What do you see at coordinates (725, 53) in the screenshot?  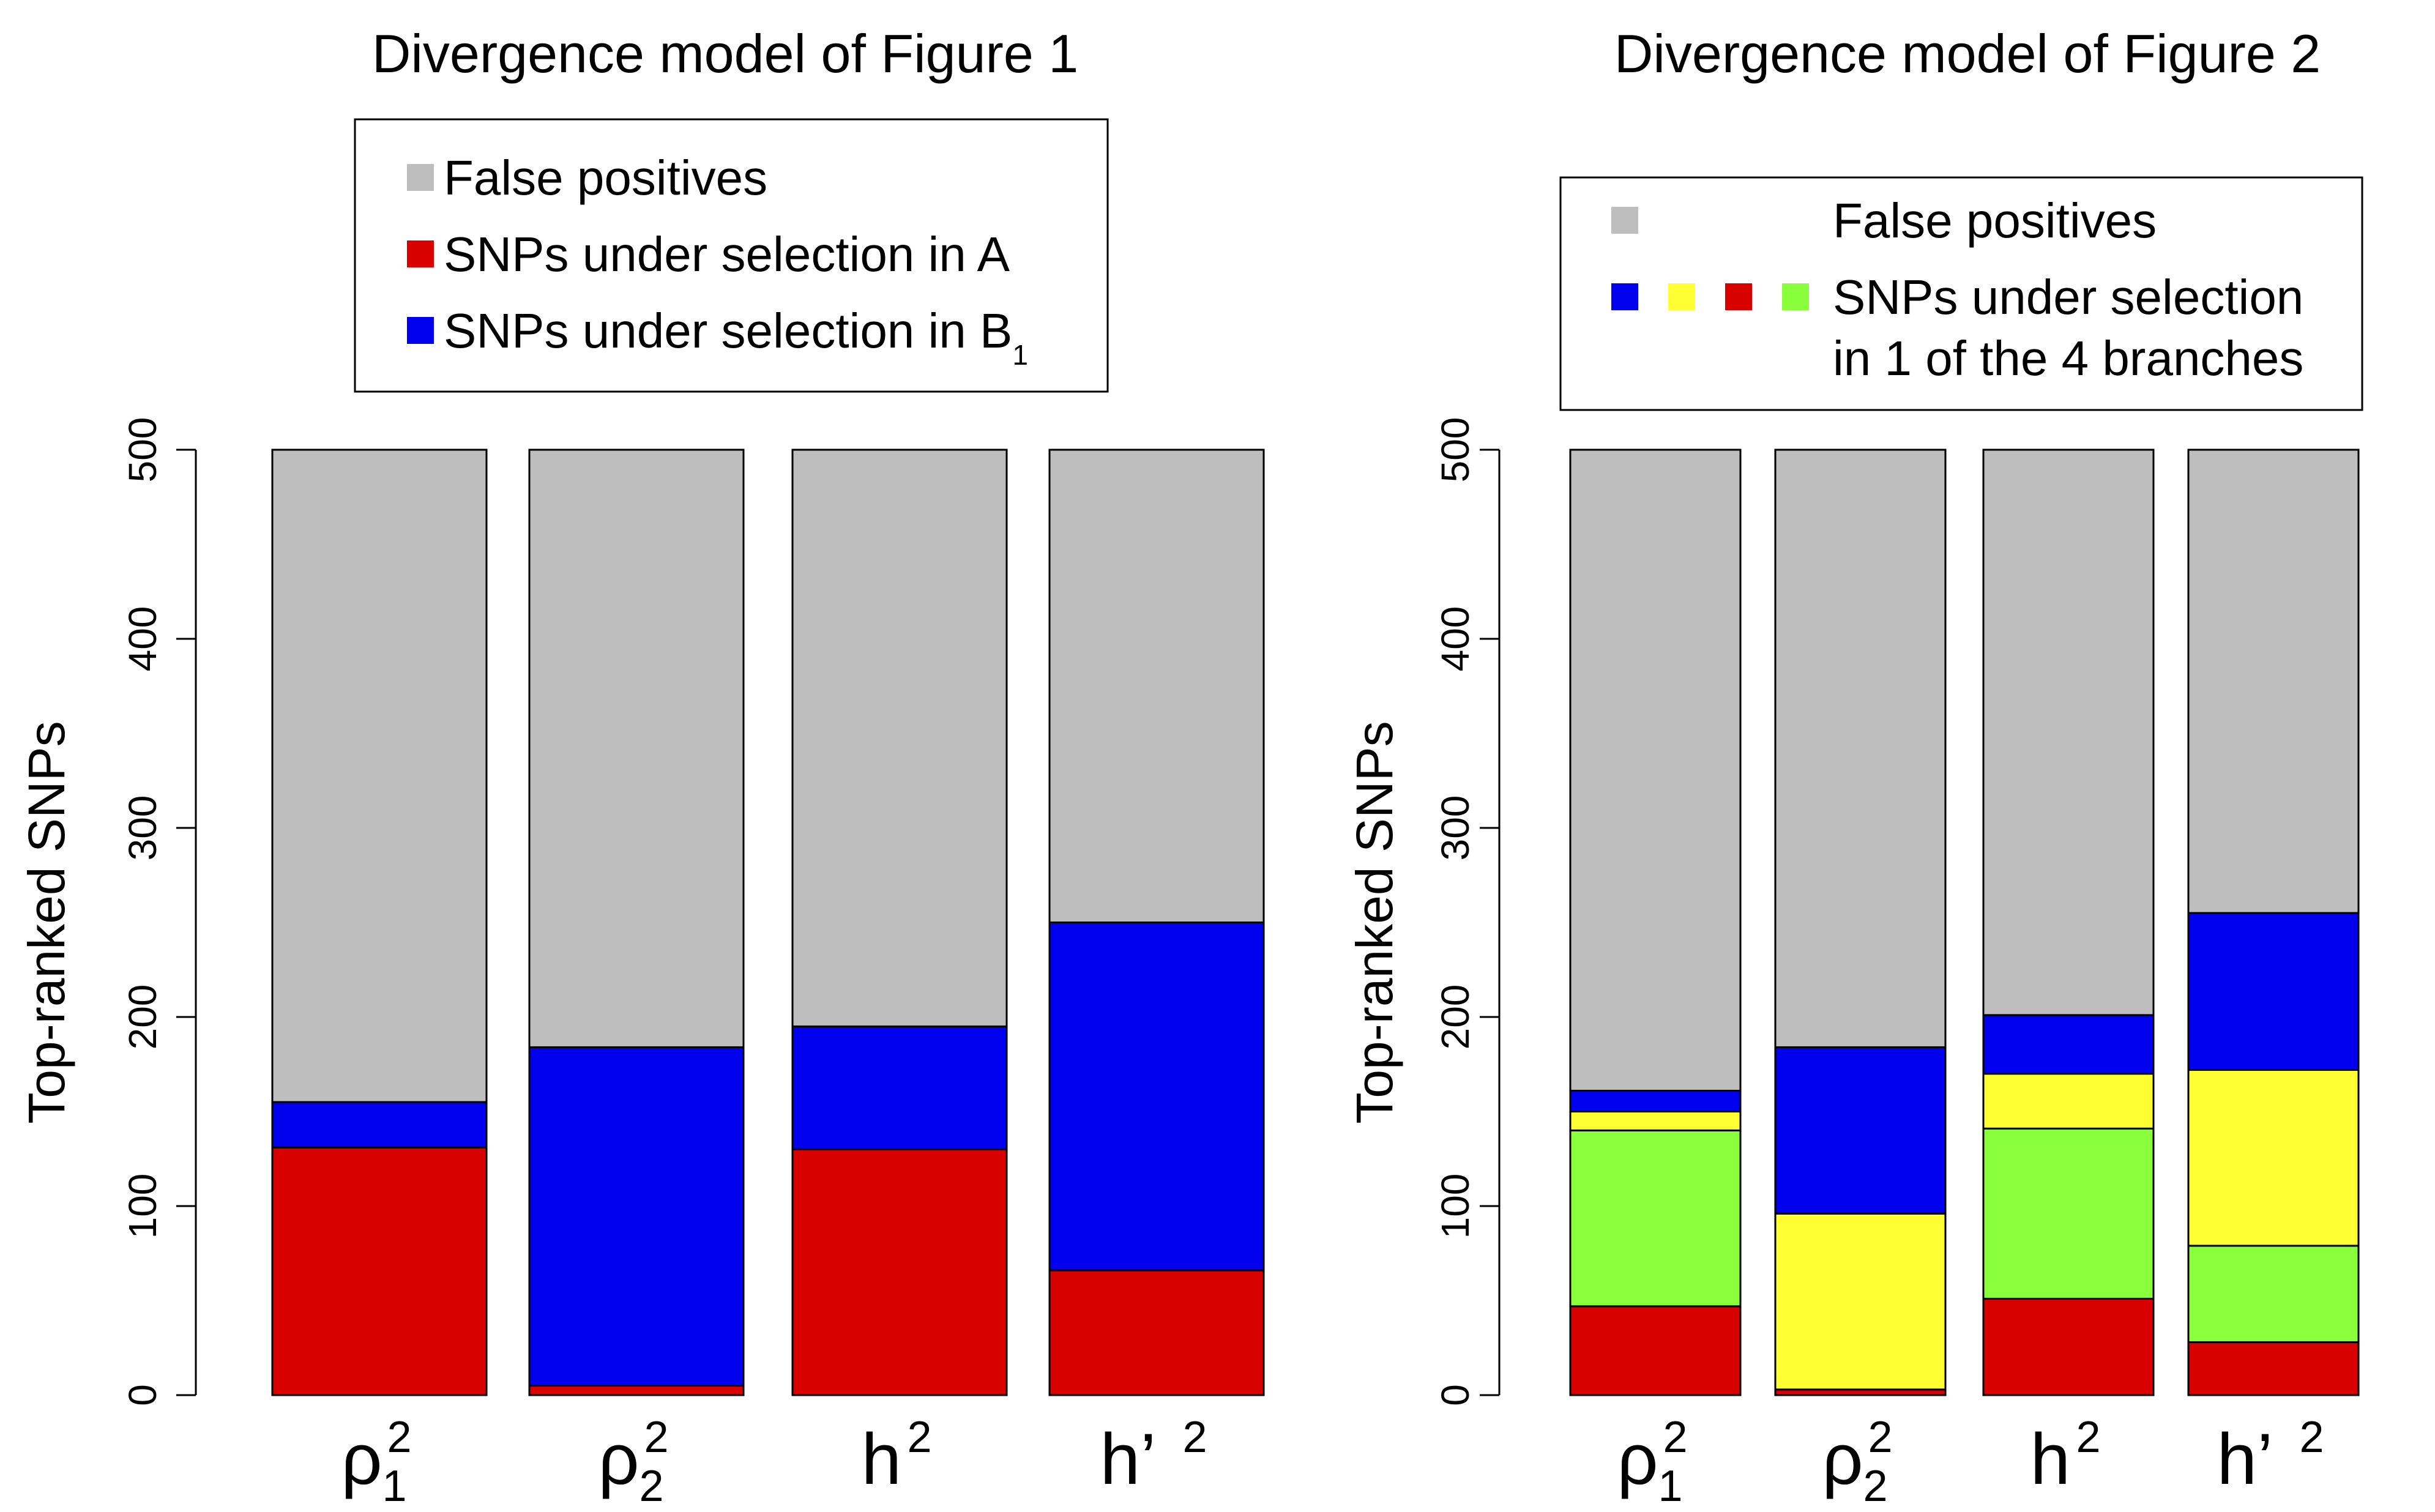 I see `chart-title: Divergence model of Figure 1` at bounding box center [725, 53].